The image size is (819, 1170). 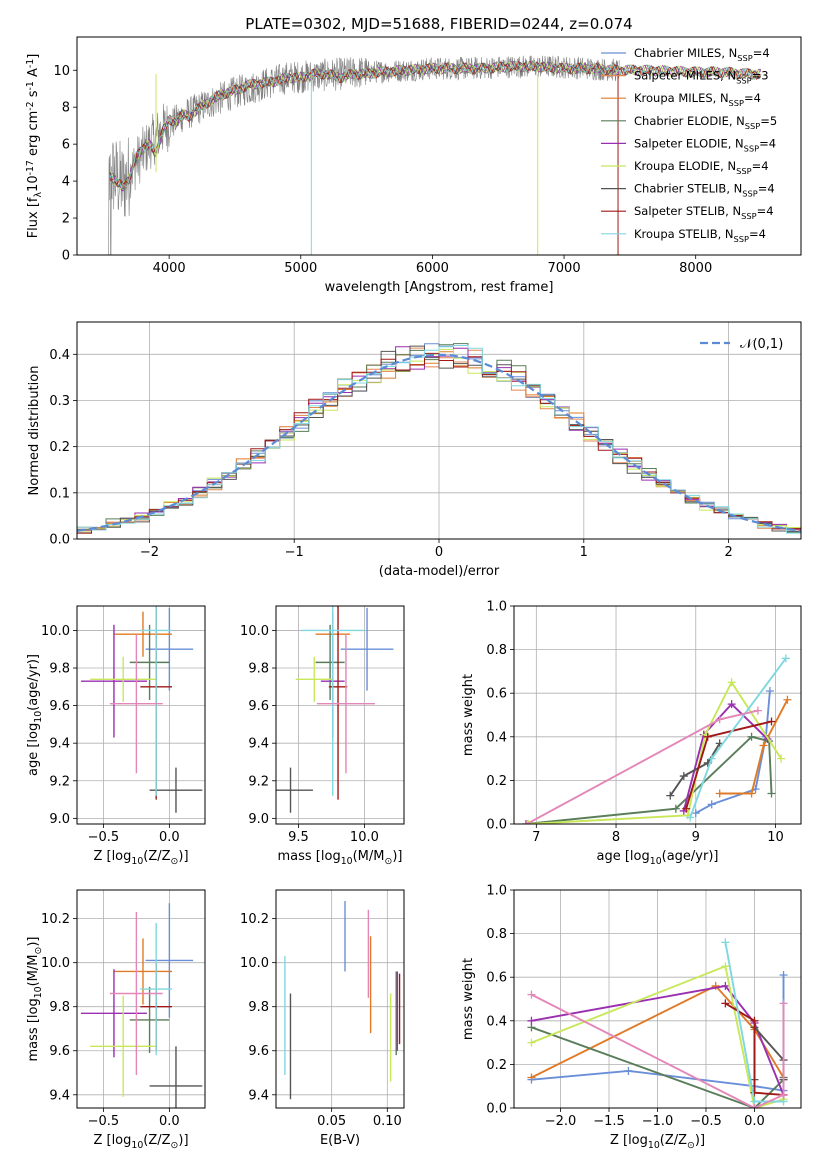 What do you see at coordinates (55, 919) in the screenshot?
I see `y-tick-label: 10.2` at bounding box center [55, 919].